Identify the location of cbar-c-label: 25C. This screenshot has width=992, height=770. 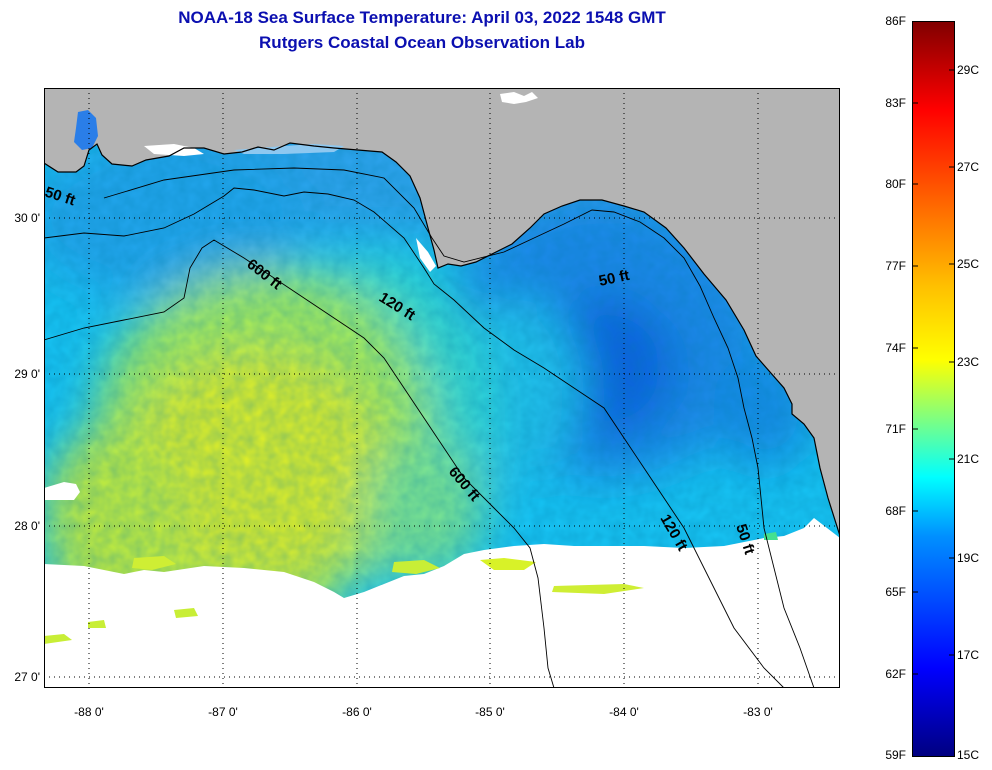
(968, 264).